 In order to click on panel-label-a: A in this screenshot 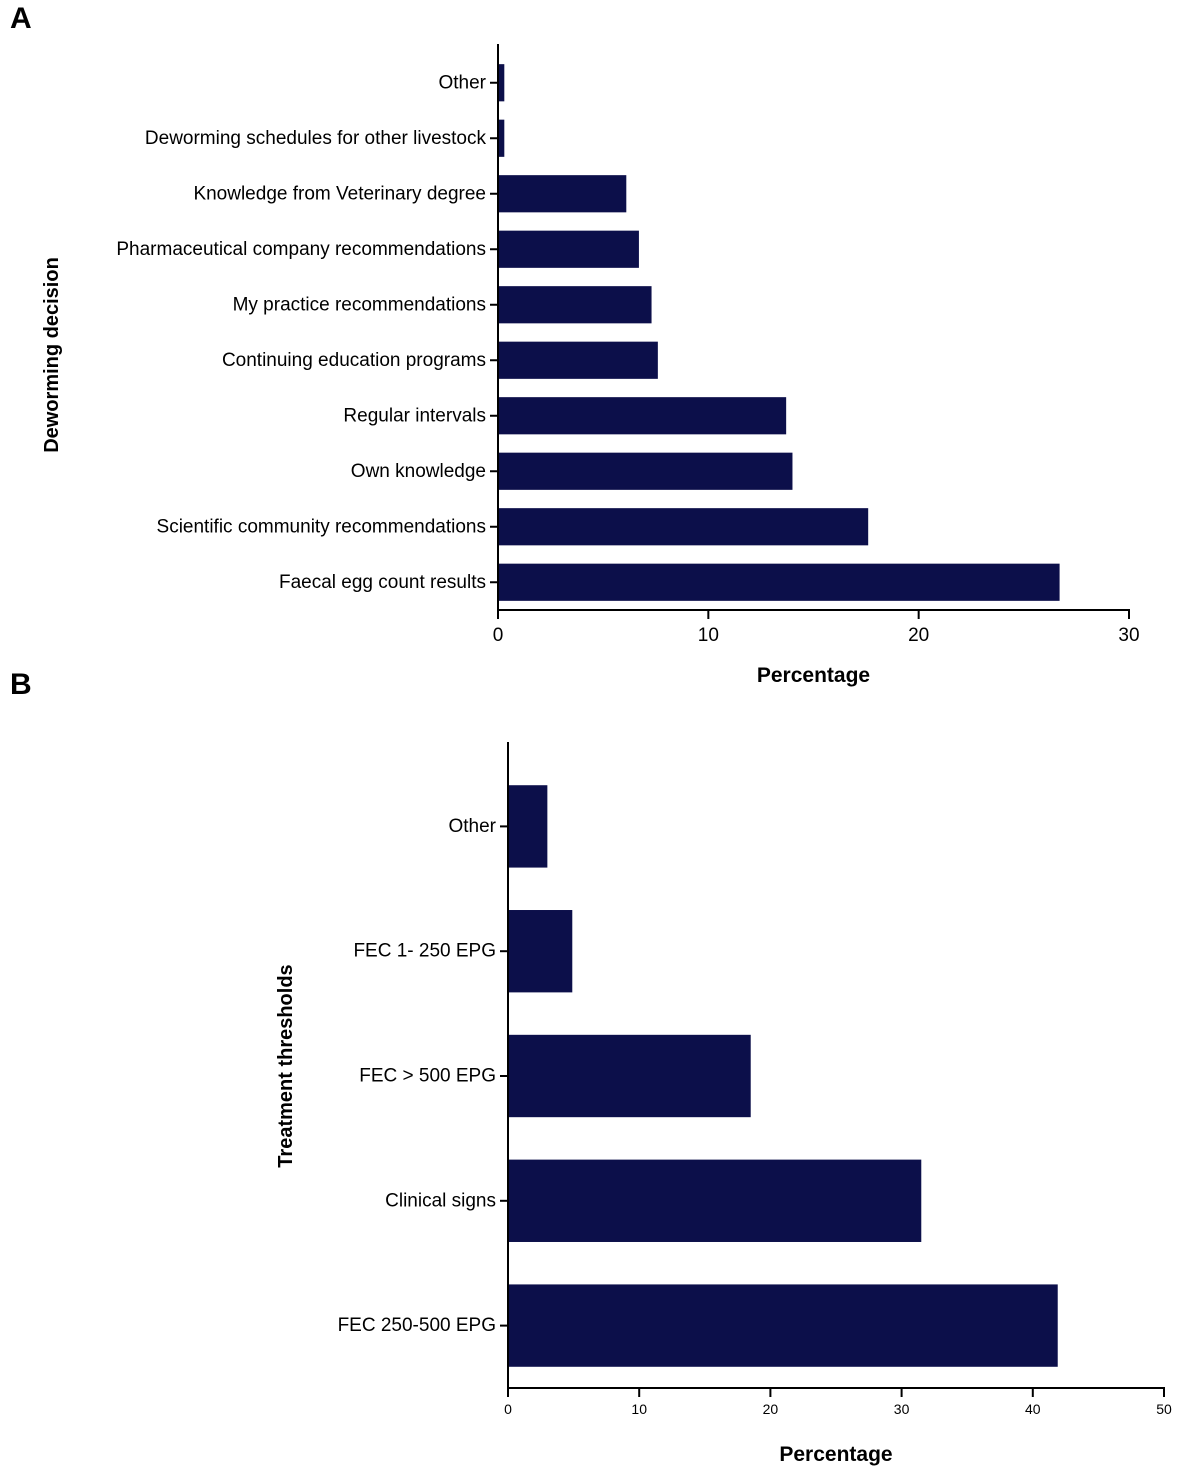, I will do `click(21, 18)`.